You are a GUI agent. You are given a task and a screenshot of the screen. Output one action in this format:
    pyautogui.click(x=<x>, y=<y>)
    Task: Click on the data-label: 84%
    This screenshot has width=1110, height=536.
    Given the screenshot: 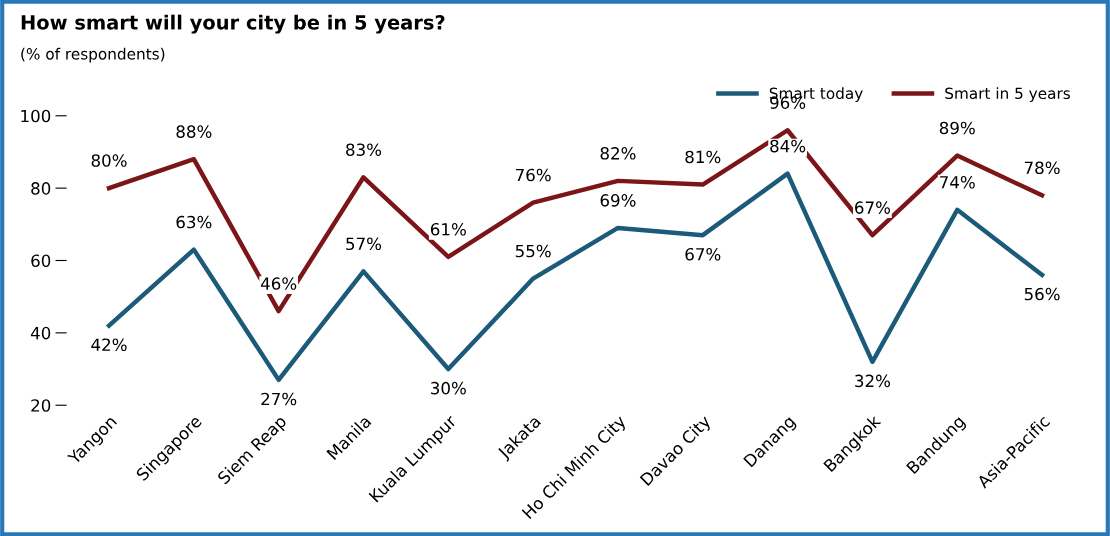 What is the action you would take?
    pyautogui.click(x=788, y=146)
    